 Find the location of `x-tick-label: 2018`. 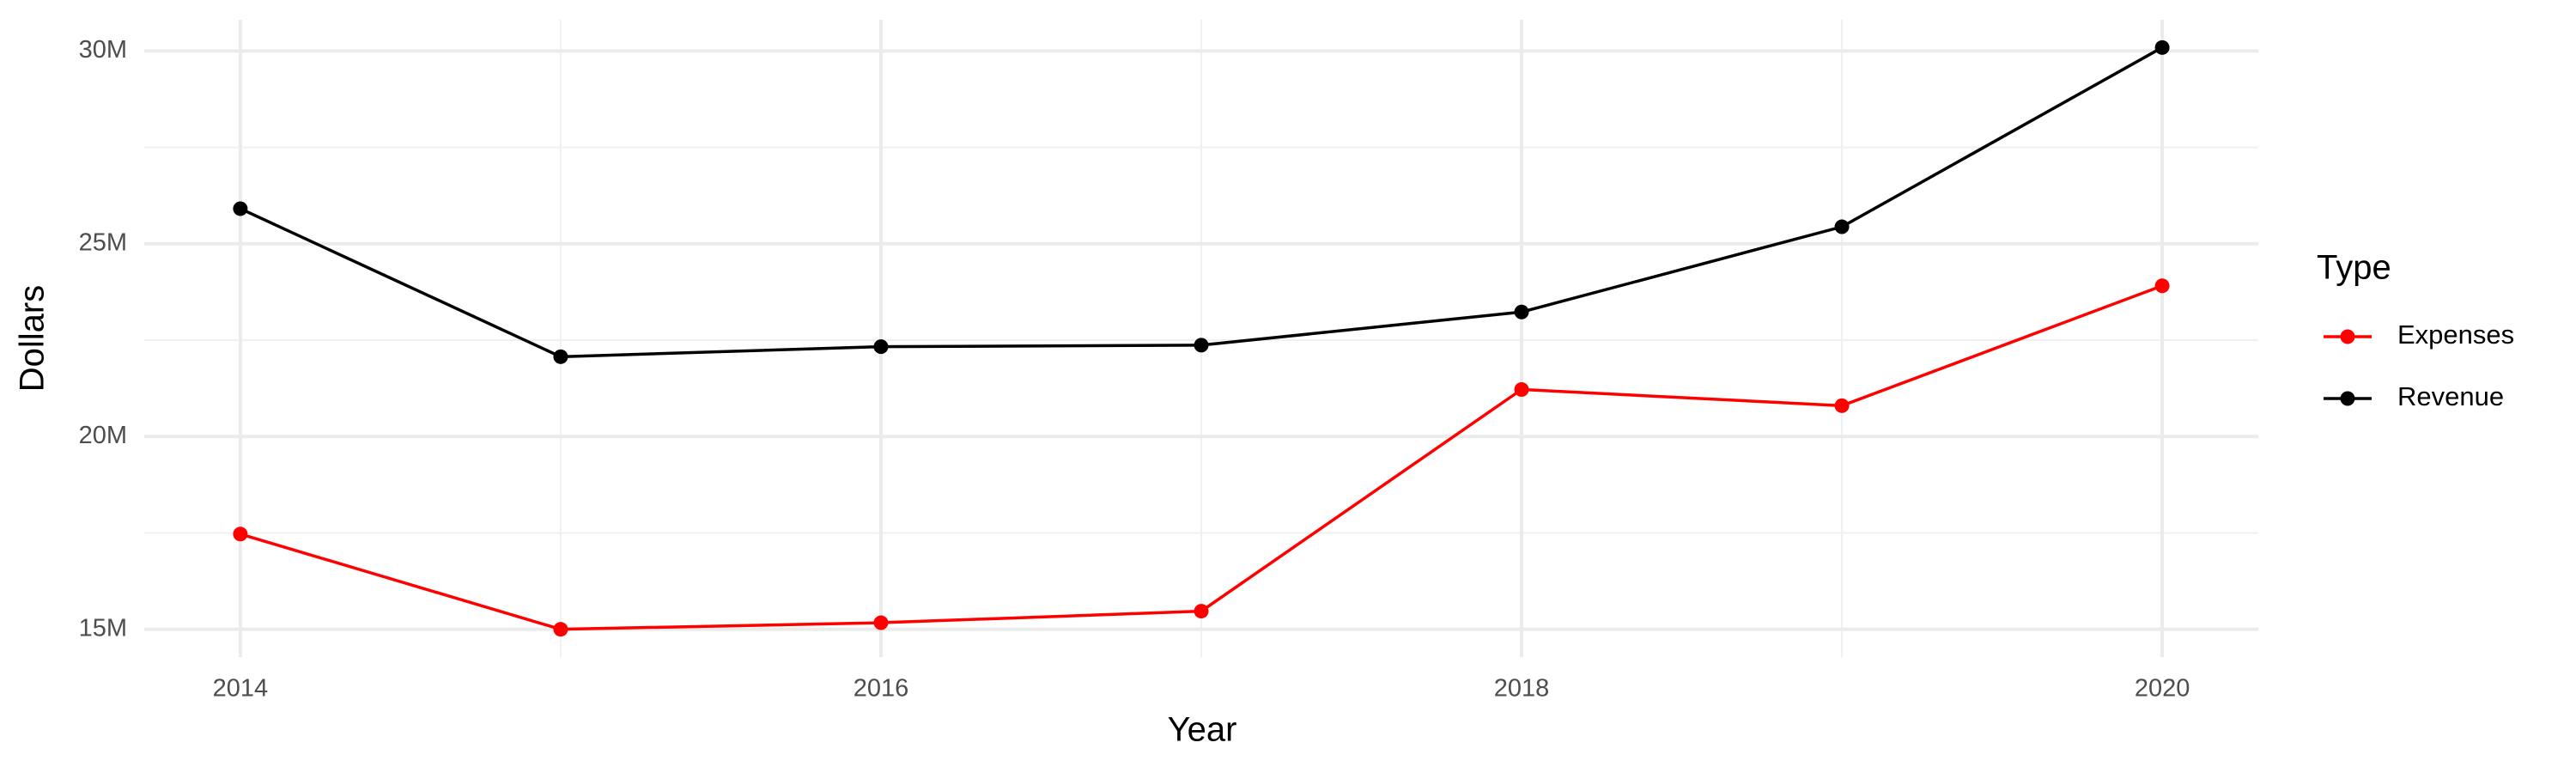

x-tick-label: 2018 is located at coordinates (1522, 689).